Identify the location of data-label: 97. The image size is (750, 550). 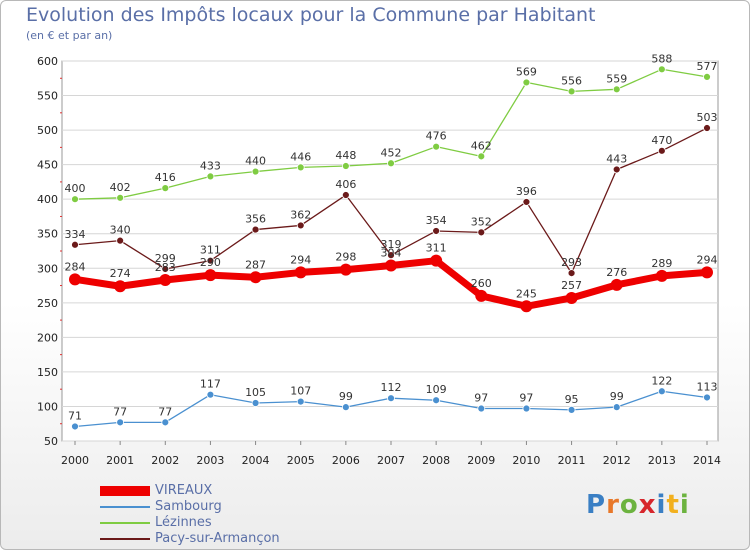
(481, 398).